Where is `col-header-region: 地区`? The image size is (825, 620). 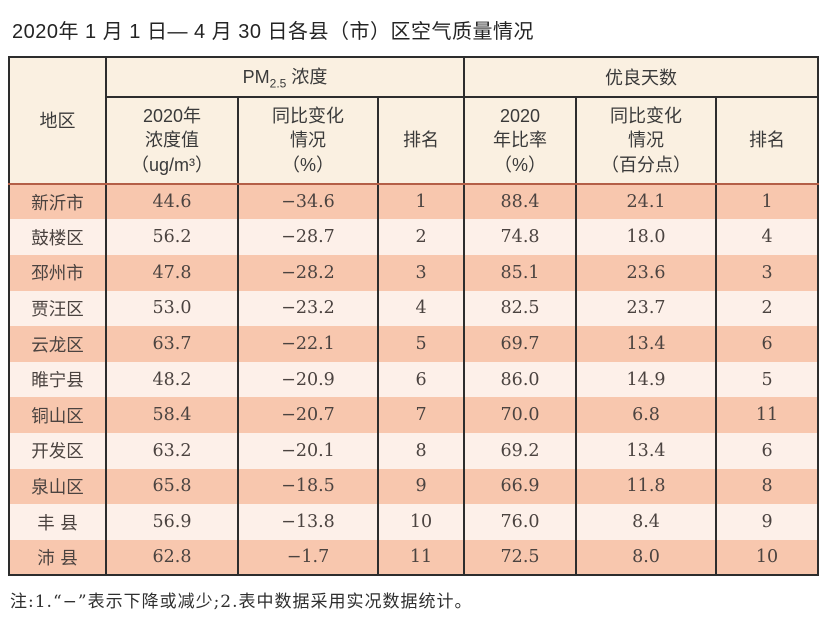 col-header-region: 地区 is located at coordinates (57, 120).